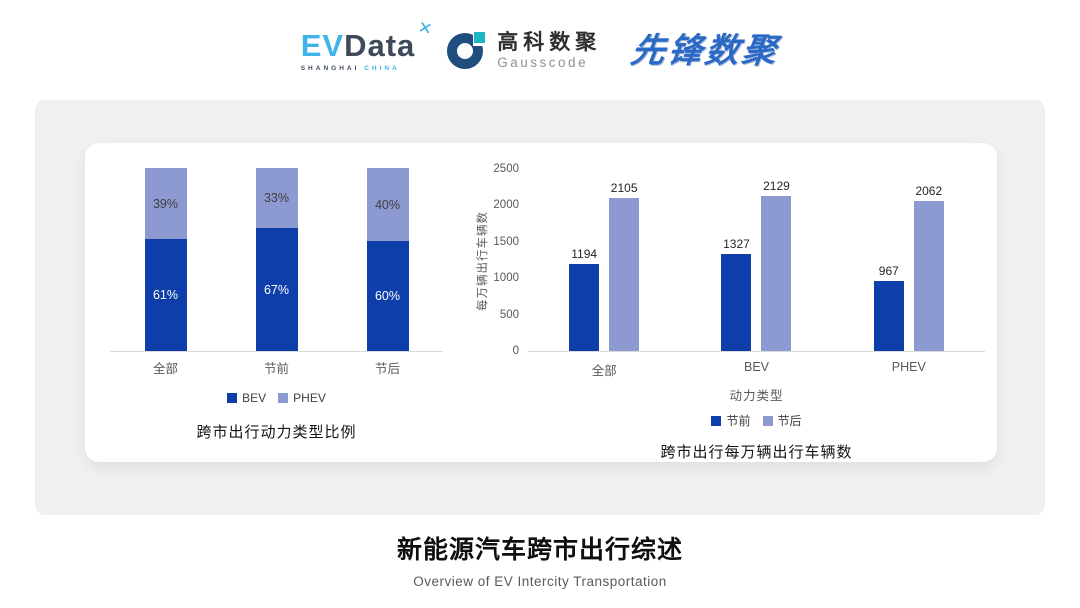  Describe the element at coordinates (908, 267) in the screenshot. I see `bar-group: 967 2062` at that location.